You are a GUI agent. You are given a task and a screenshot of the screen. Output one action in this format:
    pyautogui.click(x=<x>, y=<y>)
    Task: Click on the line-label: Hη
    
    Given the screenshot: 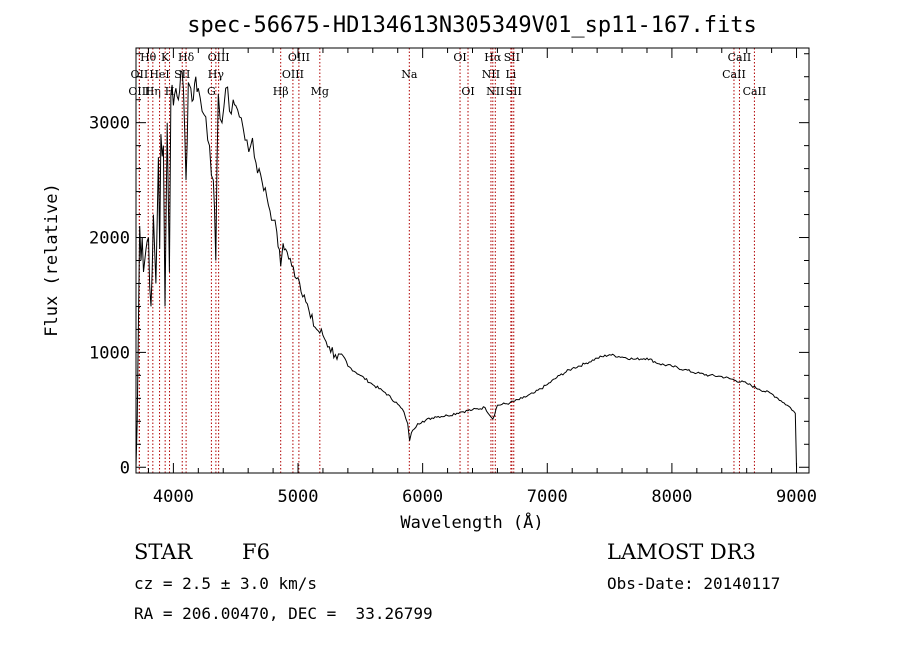 What is the action you would take?
    pyautogui.click(x=153, y=91)
    